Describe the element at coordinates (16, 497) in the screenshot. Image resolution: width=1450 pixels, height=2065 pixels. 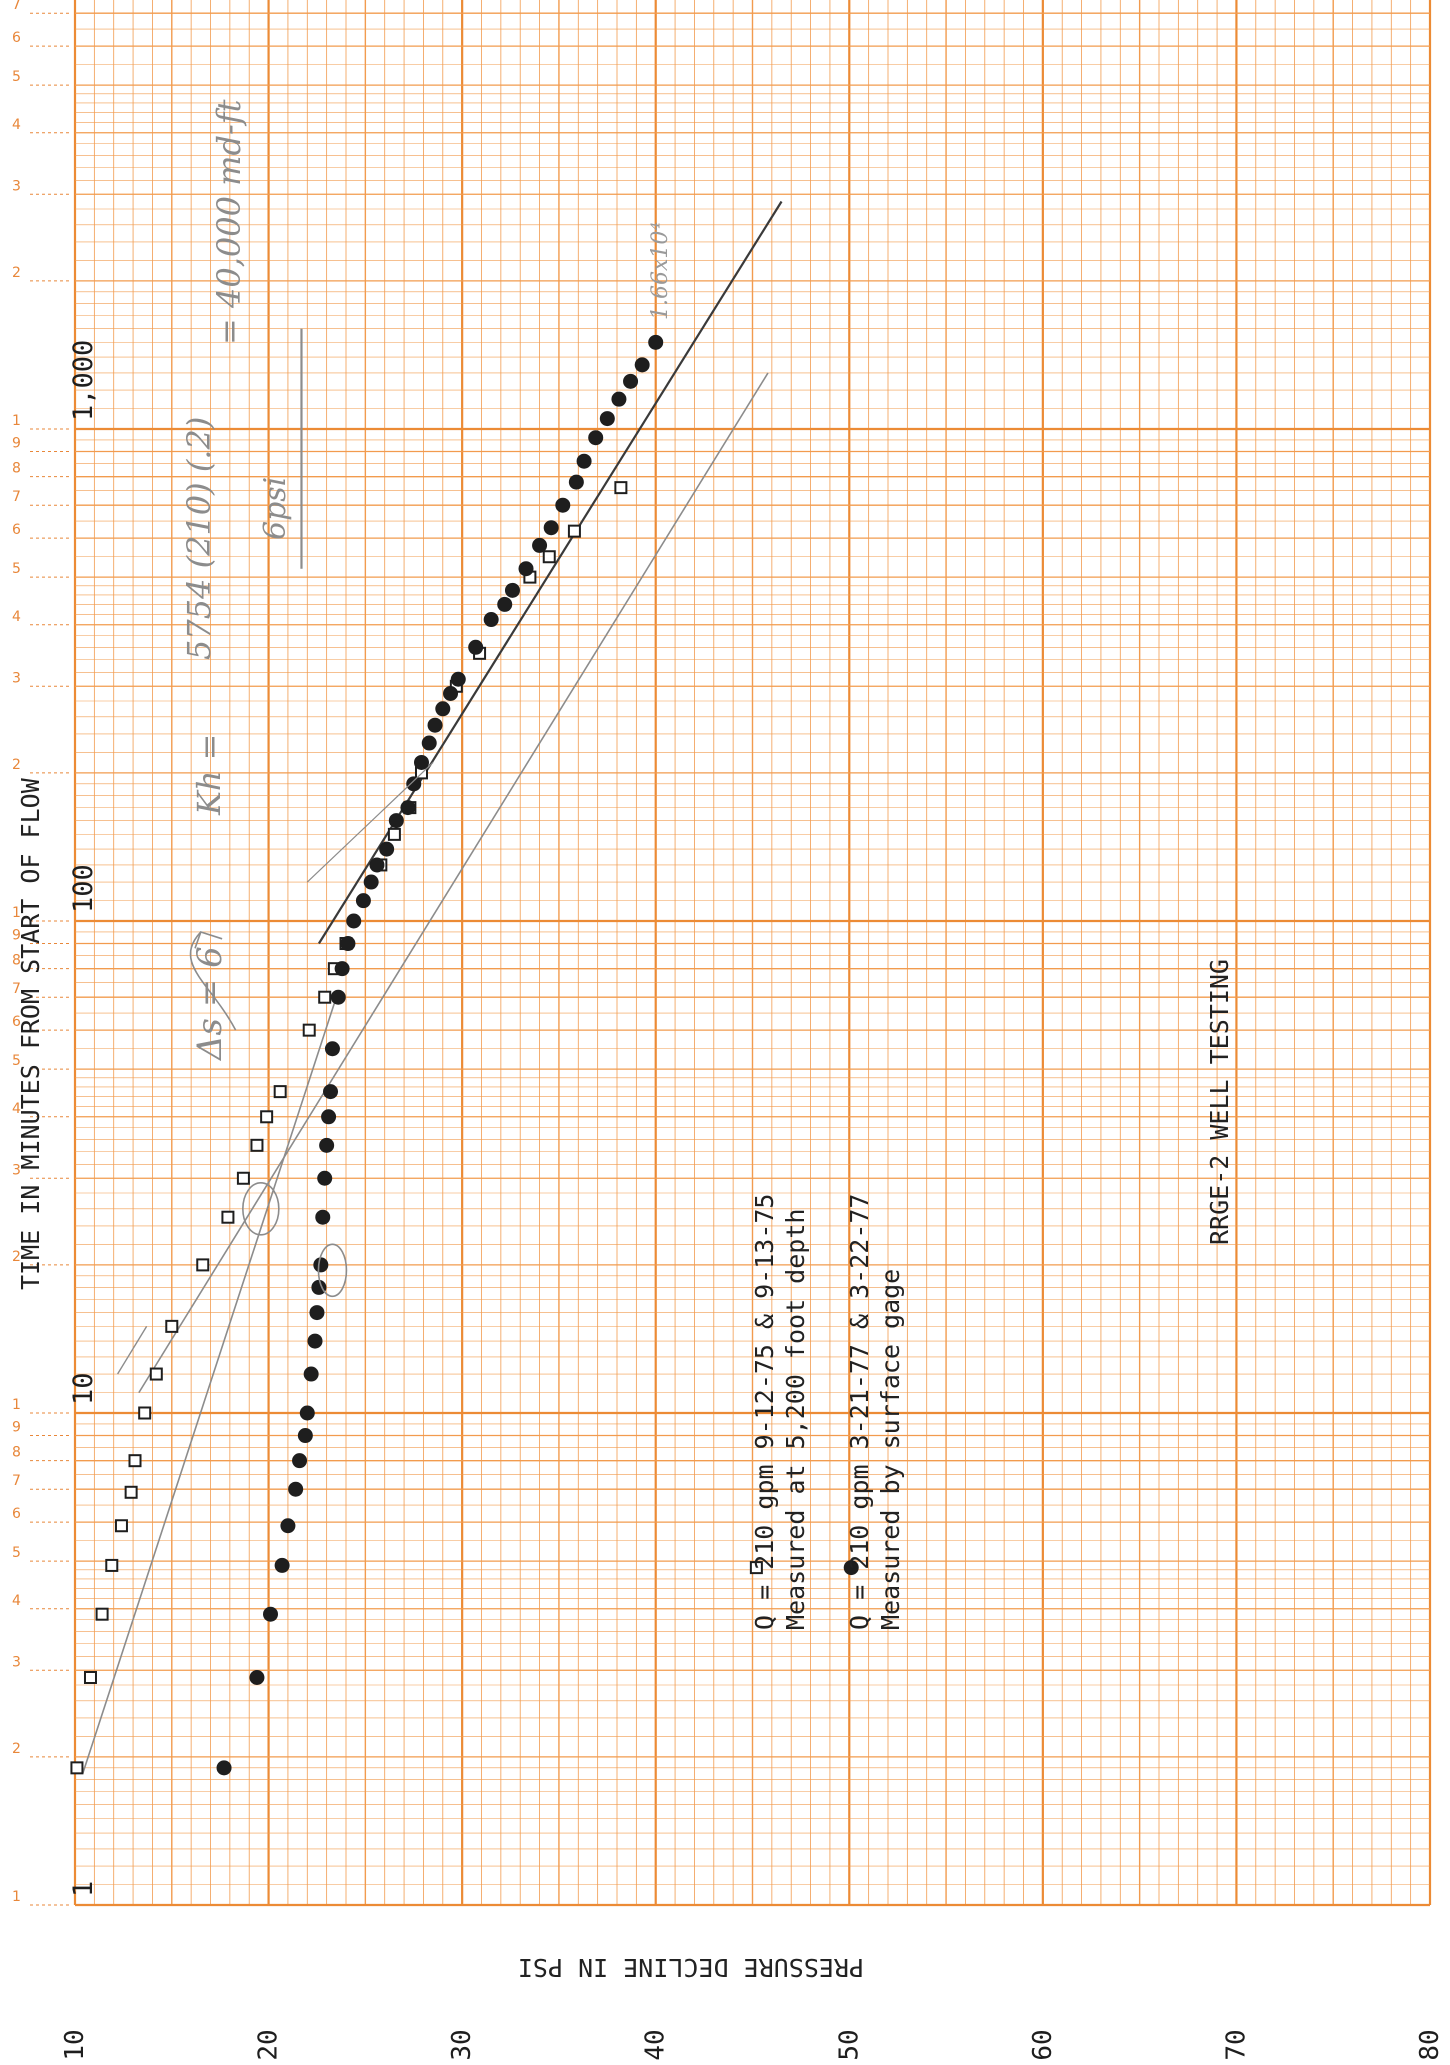
I see `cycle-tick-label: 7` at that location.